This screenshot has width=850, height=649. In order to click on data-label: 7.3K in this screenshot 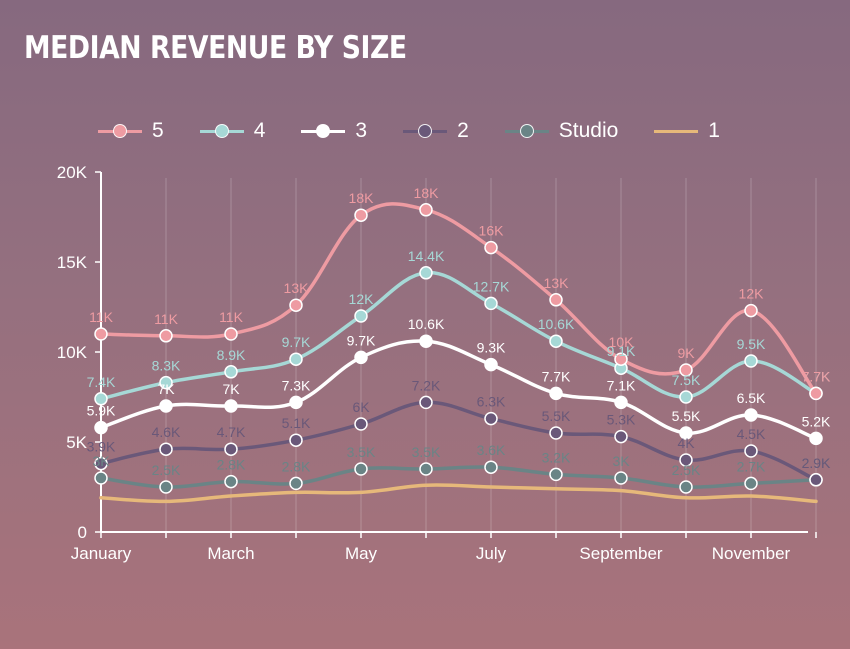, I will do `click(296, 385)`.